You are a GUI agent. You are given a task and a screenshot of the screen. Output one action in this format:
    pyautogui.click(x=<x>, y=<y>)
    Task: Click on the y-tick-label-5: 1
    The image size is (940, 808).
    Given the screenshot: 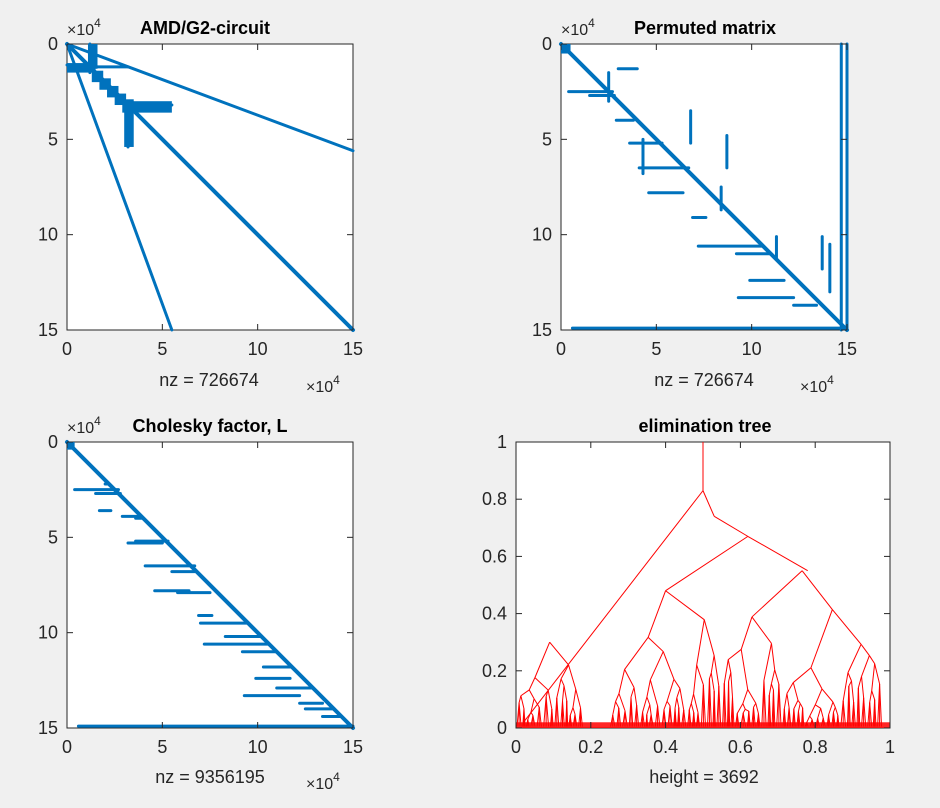 What is the action you would take?
    pyautogui.click(x=502, y=442)
    